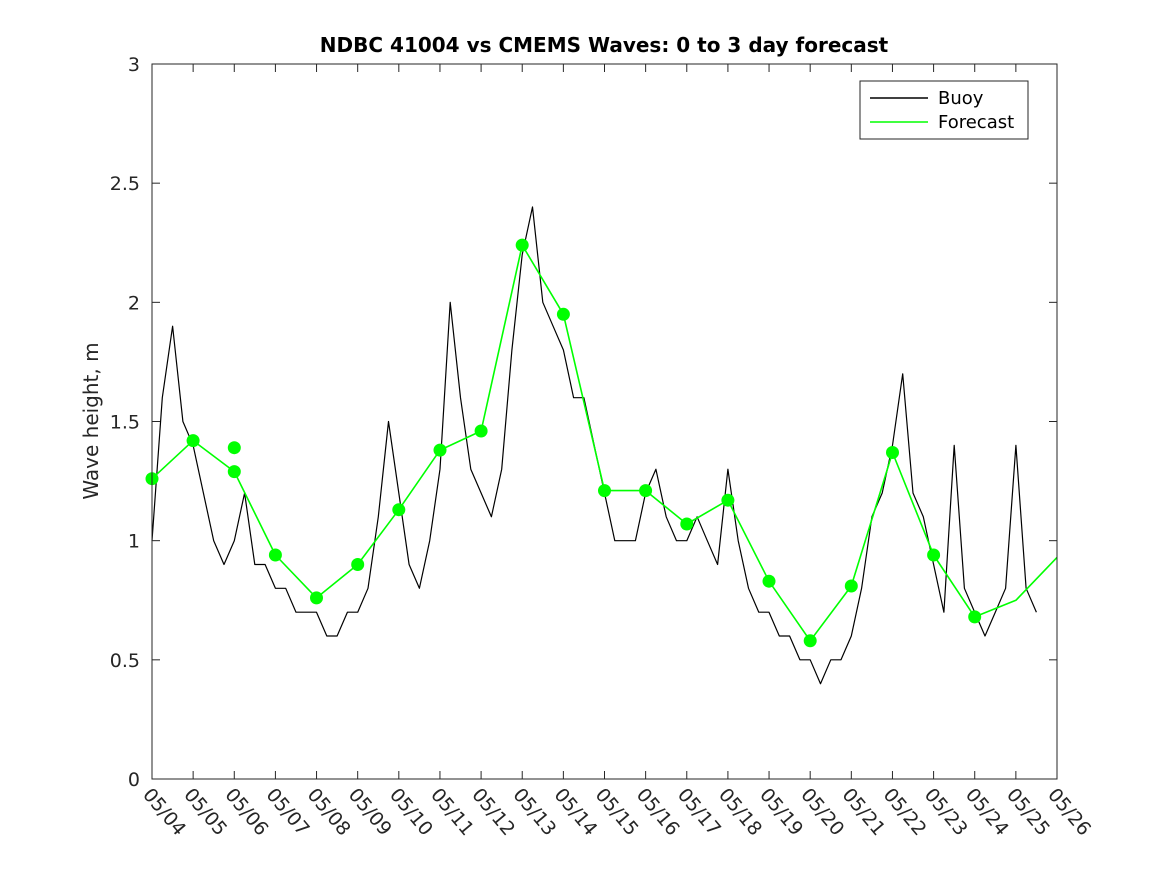 The image size is (1167, 875). I want to click on y-axis-label: Wave height, m, so click(91, 420).